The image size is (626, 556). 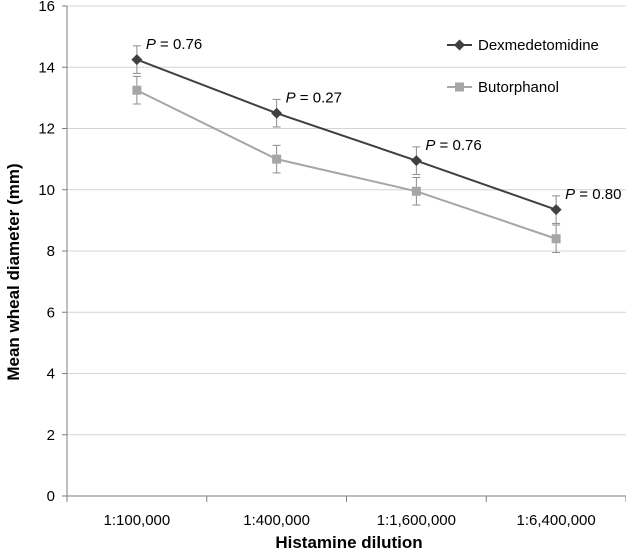 I want to click on y-tick-label: 2, so click(x=51, y=435).